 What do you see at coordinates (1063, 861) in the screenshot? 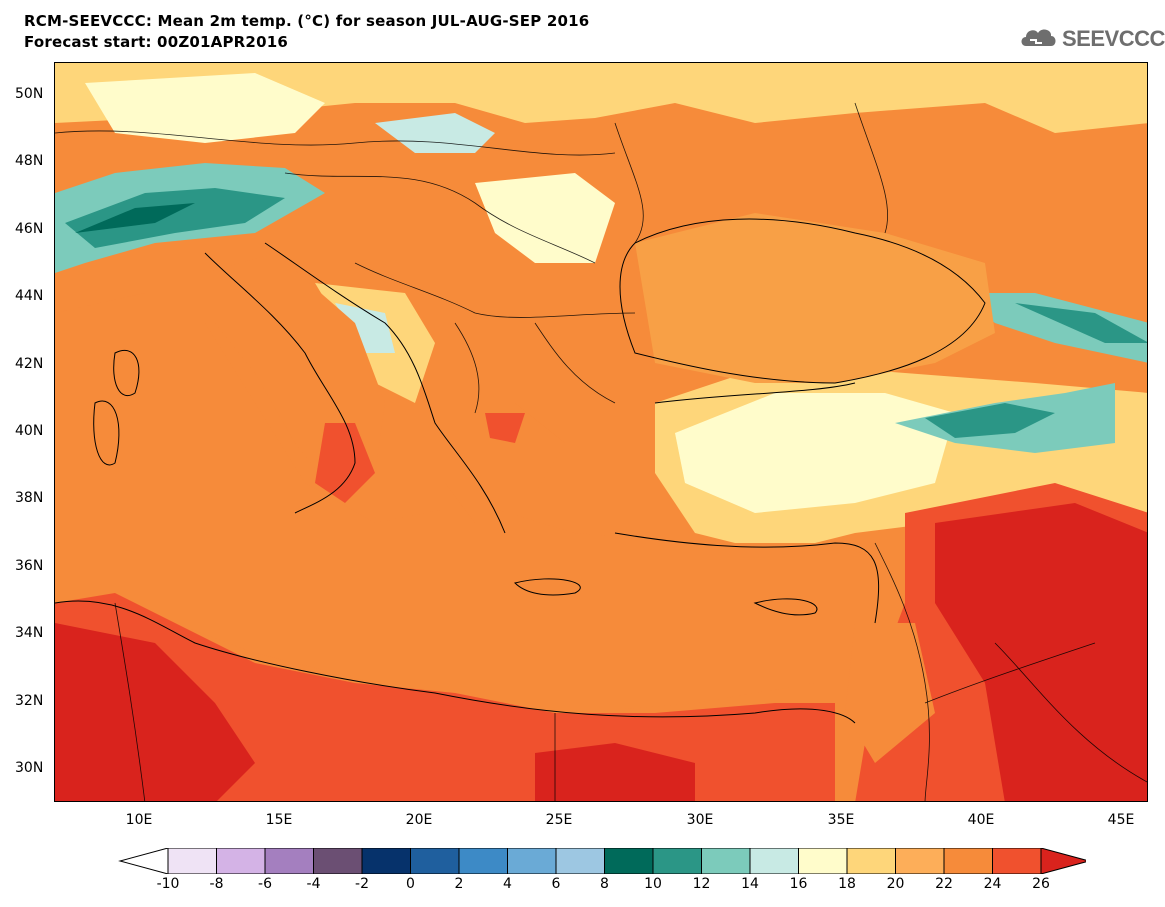
I see `colorbar-arrow-high` at bounding box center [1063, 861].